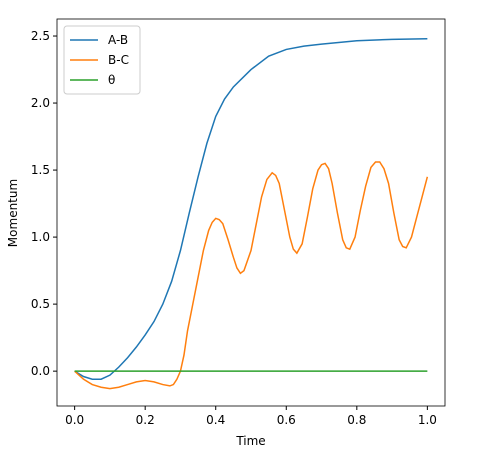  What do you see at coordinates (102, 60) in the screenshot?
I see `legend-box` at bounding box center [102, 60].